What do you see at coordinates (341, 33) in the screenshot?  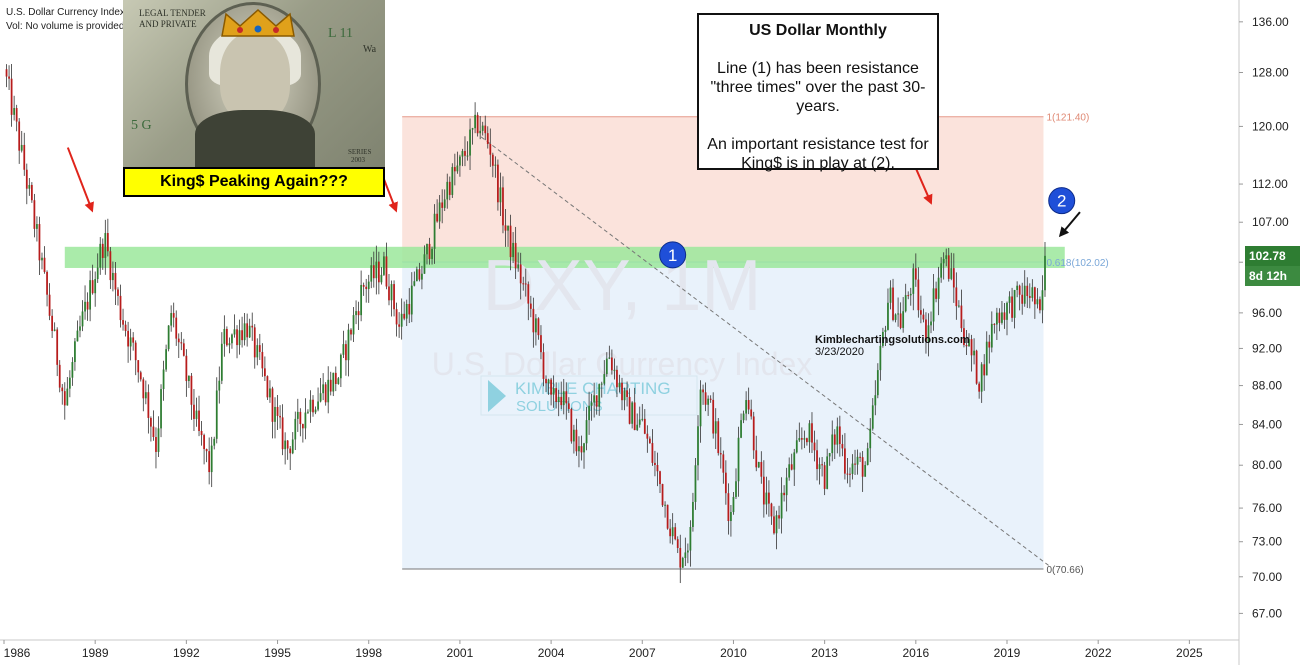 I see `bill-serial: L 11` at bounding box center [341, 33].